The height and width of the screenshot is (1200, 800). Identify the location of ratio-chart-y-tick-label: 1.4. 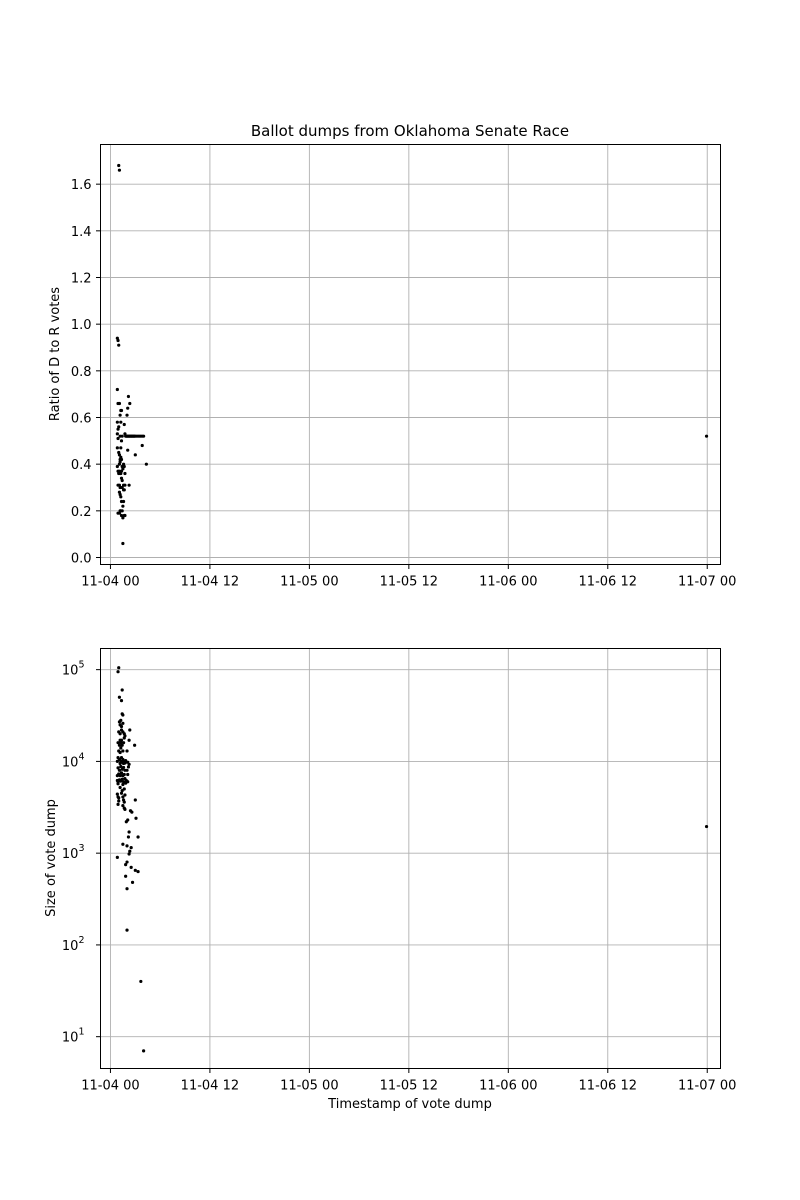
(81, 232).